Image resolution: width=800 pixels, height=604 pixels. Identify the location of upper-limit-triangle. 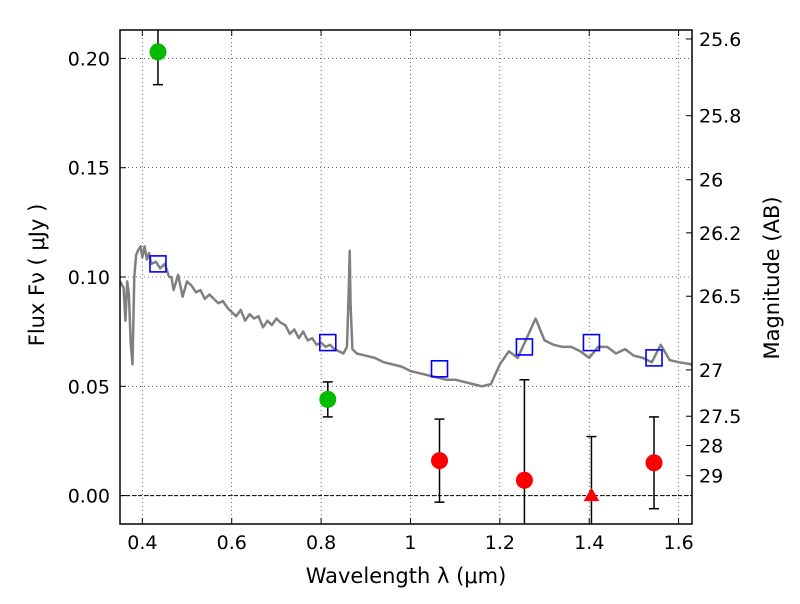
(591, 494).